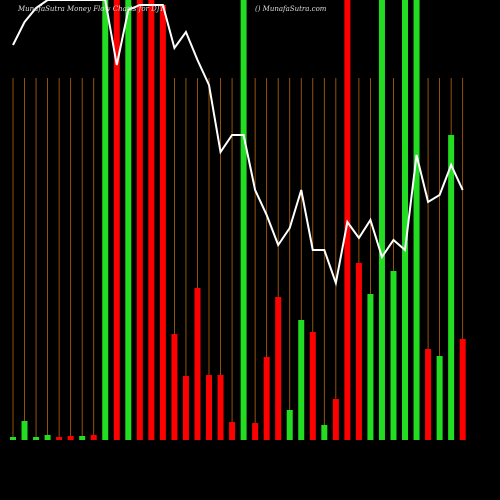 The height and width of the screenshot is (500, 500). I want to click on chart-title: MunafaSutra Money Flow Charts for DJT, so click(91, 9).